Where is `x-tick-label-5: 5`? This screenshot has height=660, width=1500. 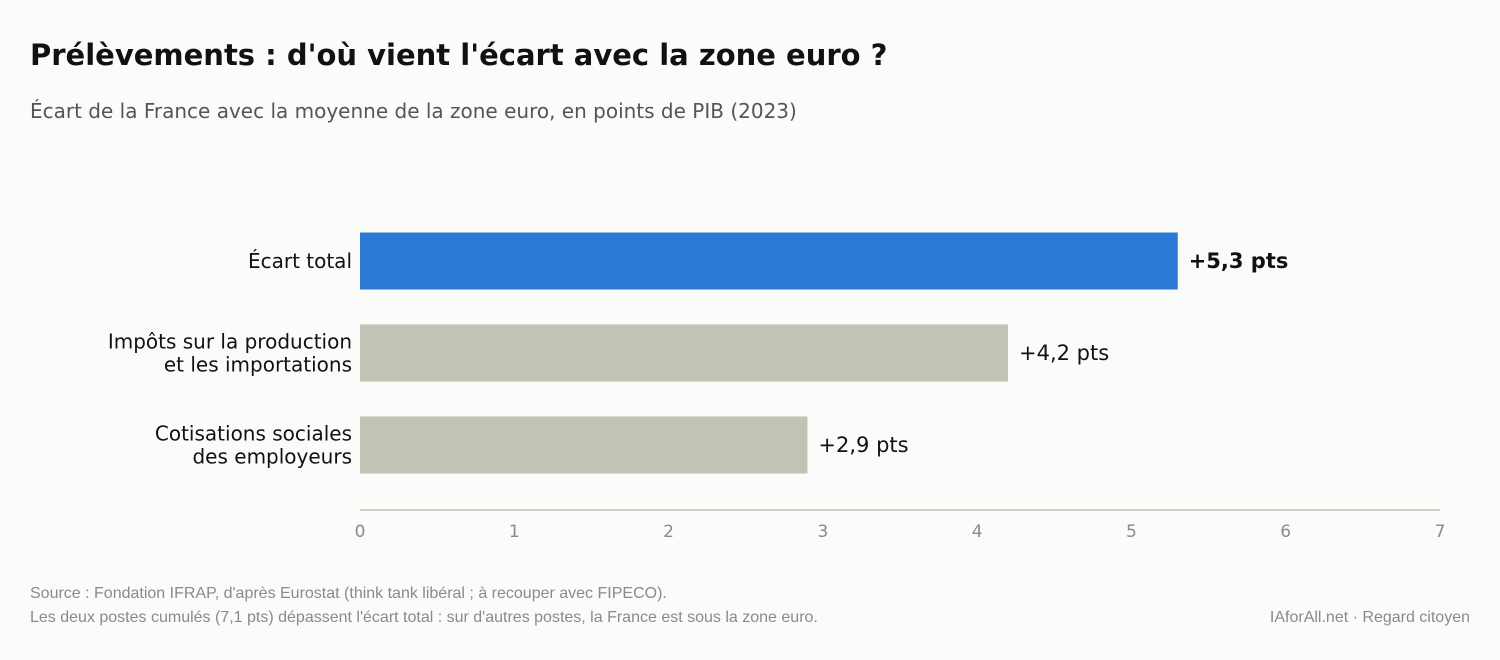 x-tick-label-5: 5 is located at coordinates (1131, 532).